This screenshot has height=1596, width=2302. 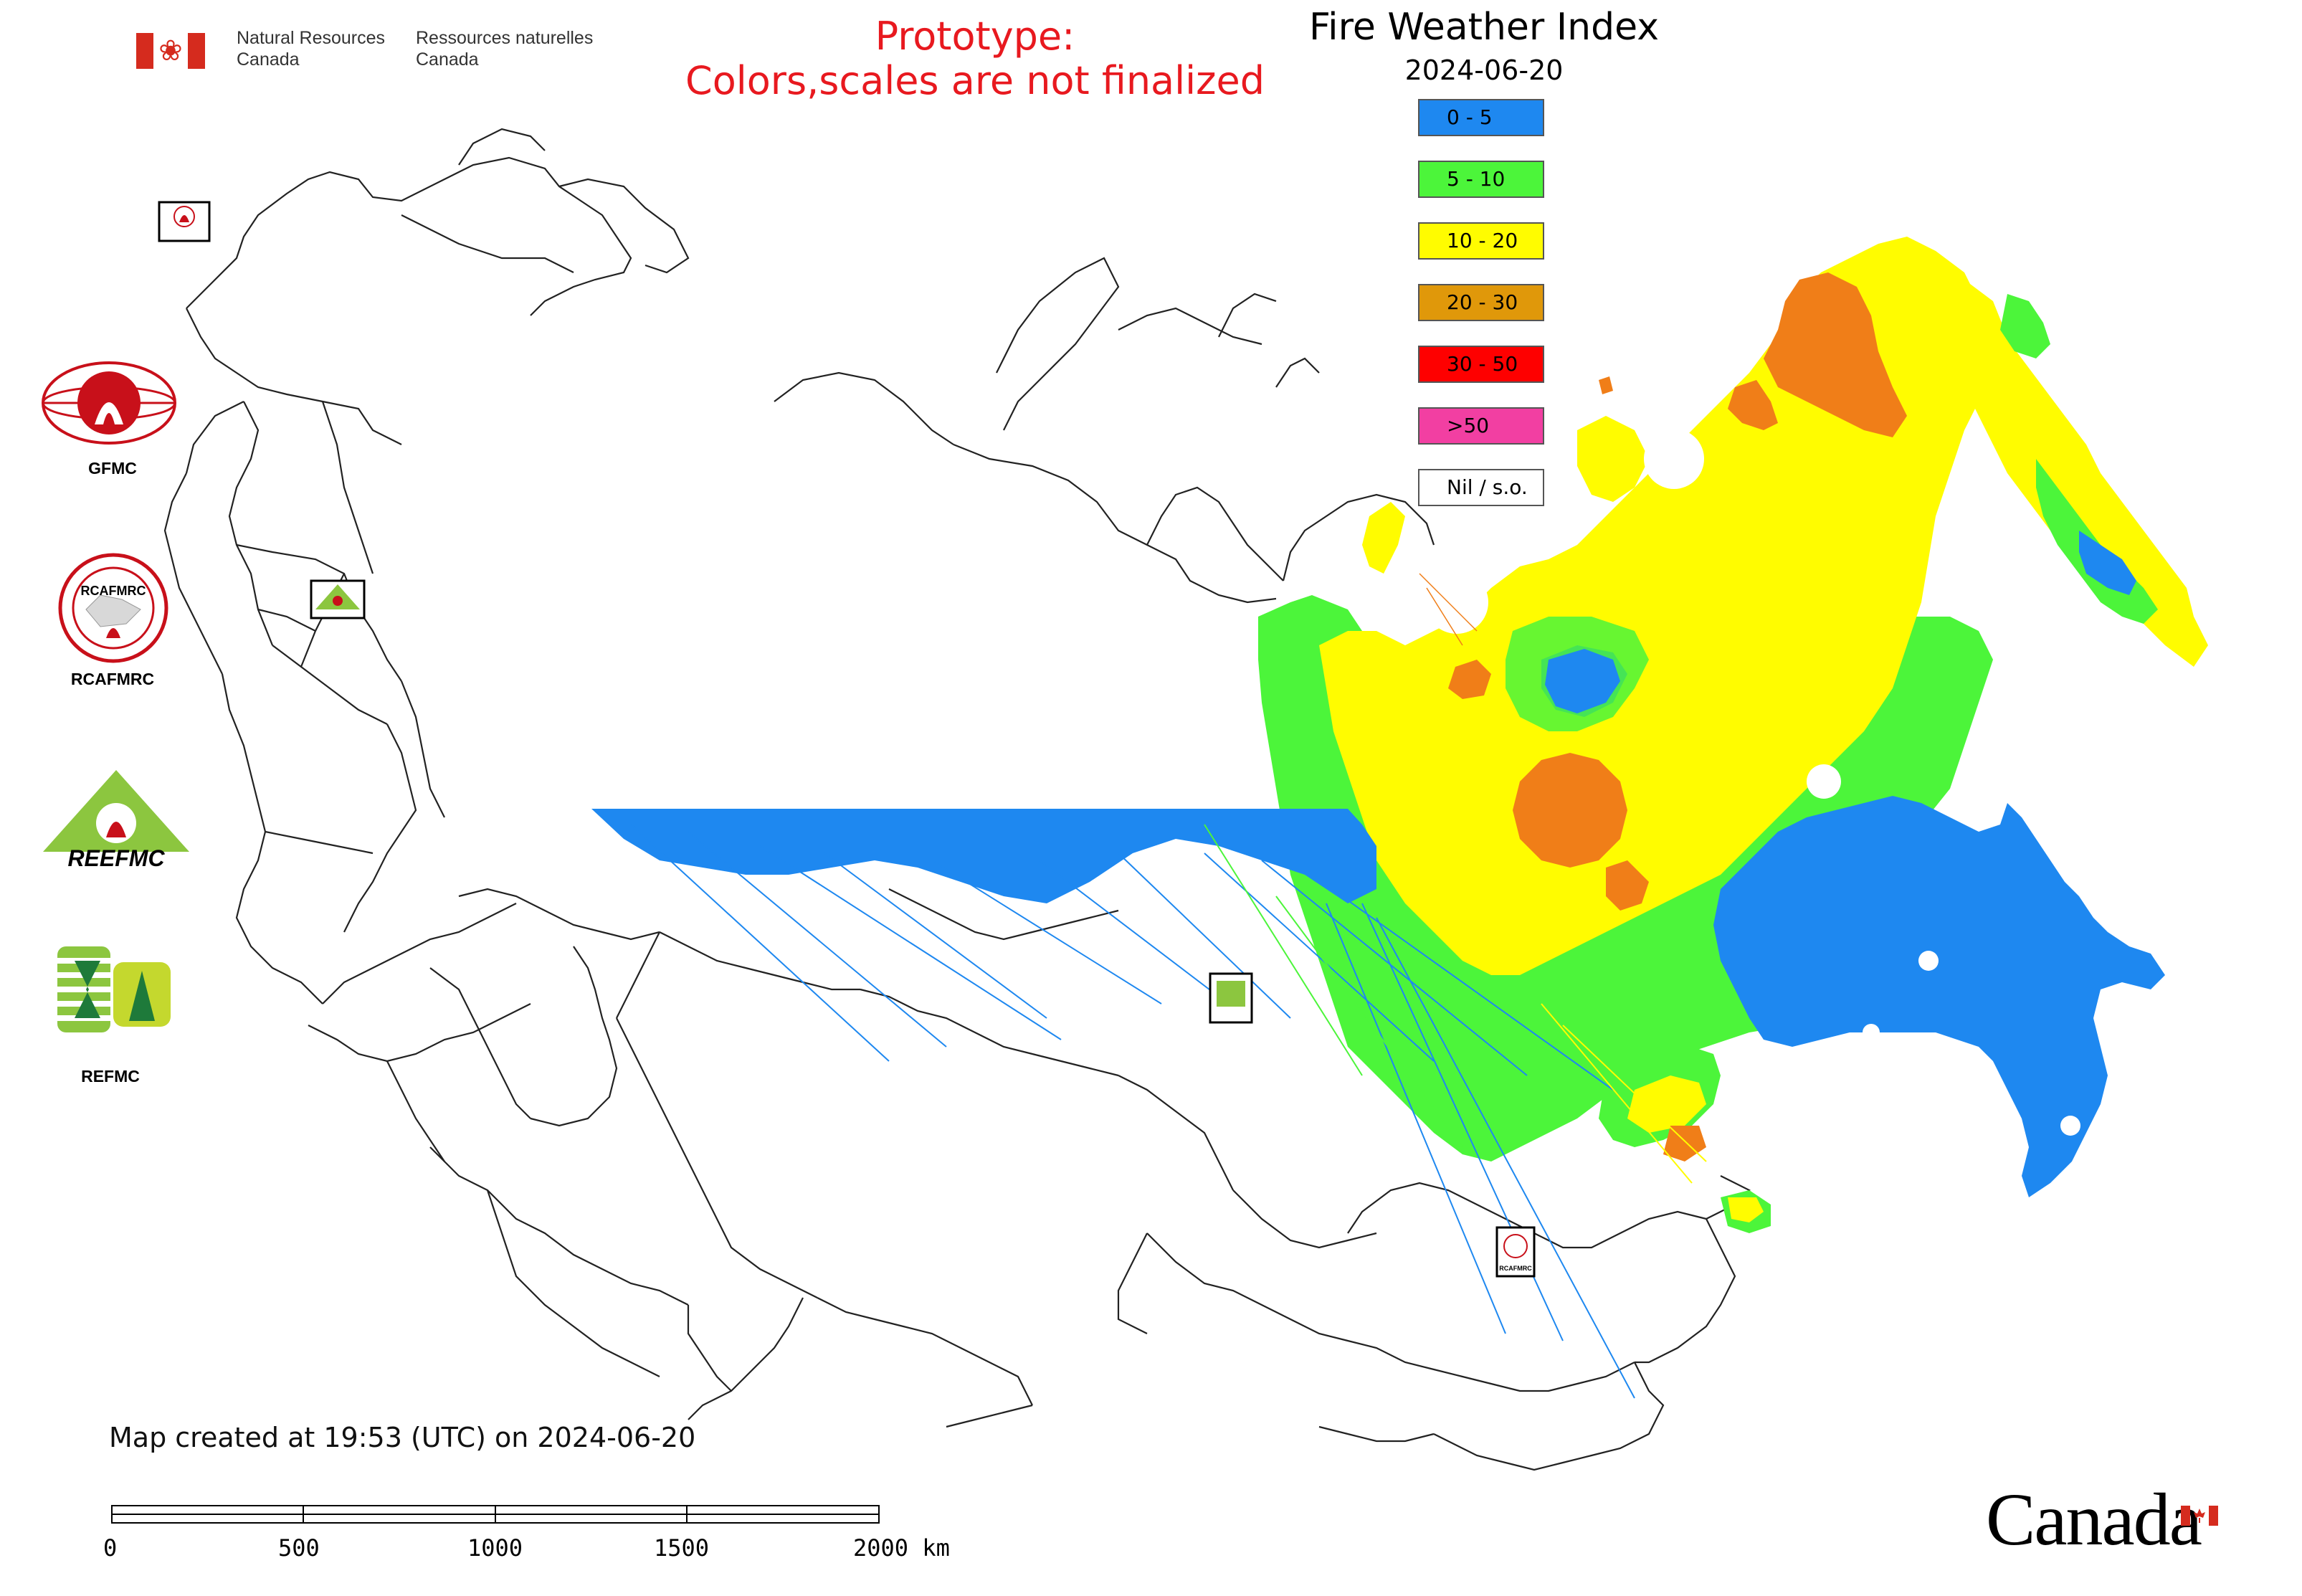 I want to click on legend-class-2: 10 - 20, so click(x=1481, y=241).